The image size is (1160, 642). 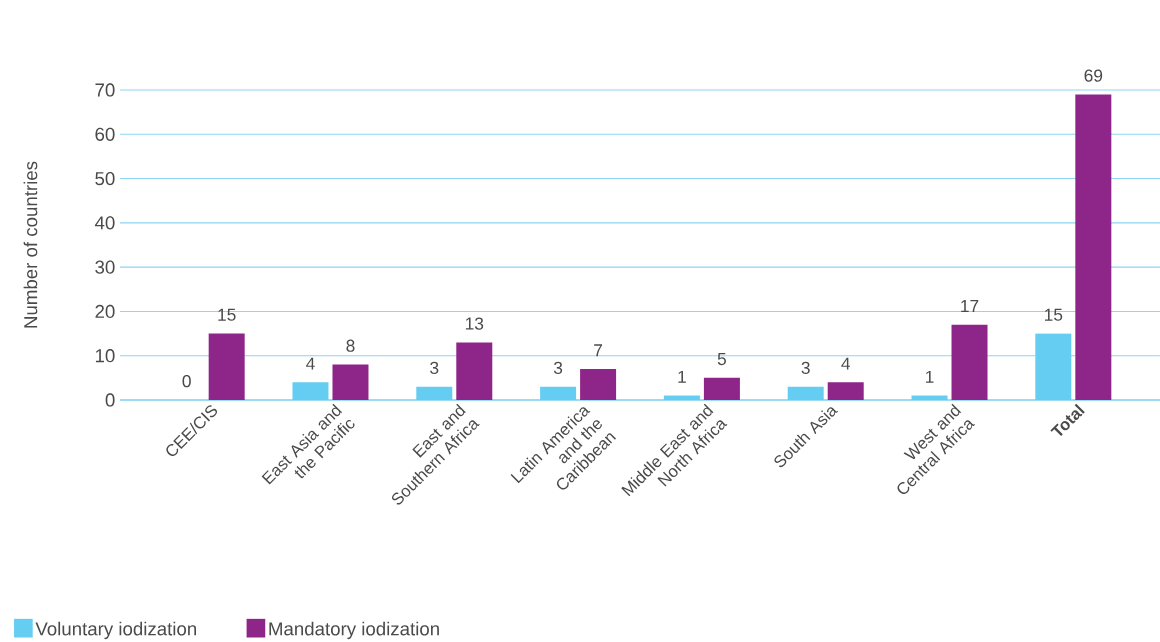 I want to click on legend-label: Voluntary iodization, so click(x=116, y=630).